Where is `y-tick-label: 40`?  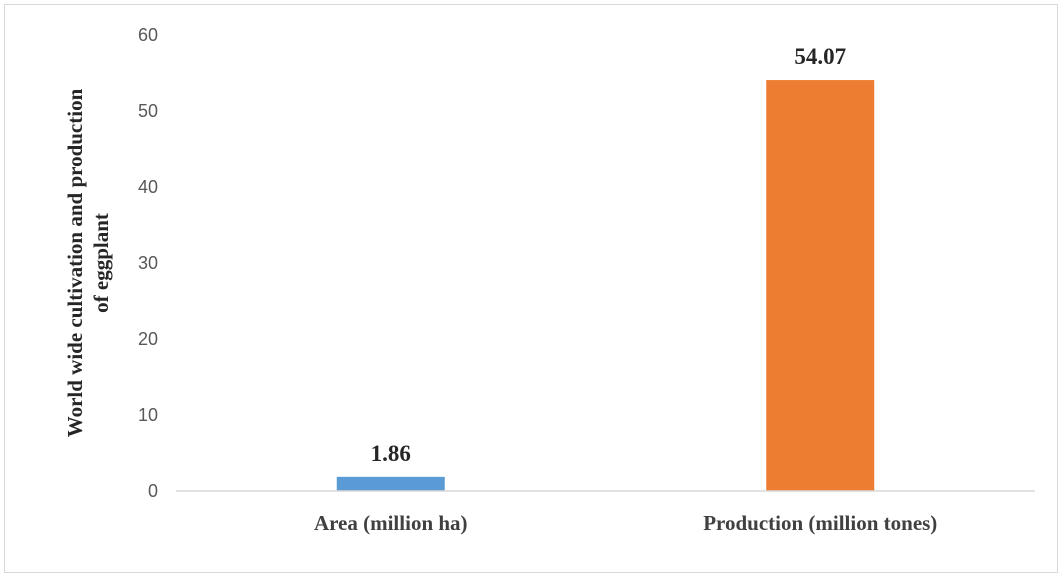
y-tick-label: 40 is located at coordinates (148, 187).